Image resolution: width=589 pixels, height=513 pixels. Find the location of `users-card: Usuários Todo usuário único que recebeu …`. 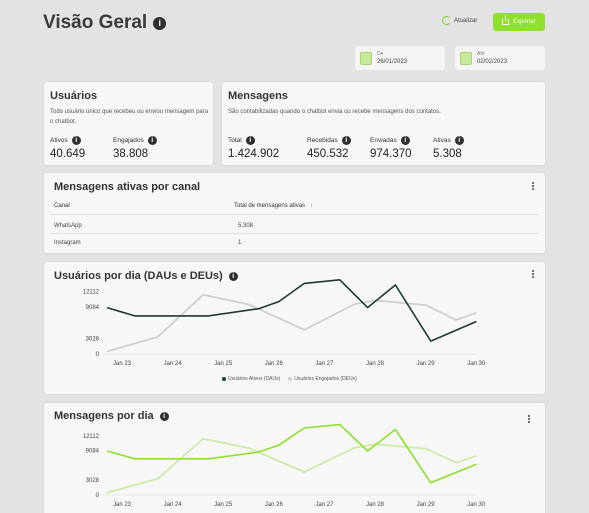

users-card: Usuários Todo usuário único que recebeu … is located at coordinates (128, 123).